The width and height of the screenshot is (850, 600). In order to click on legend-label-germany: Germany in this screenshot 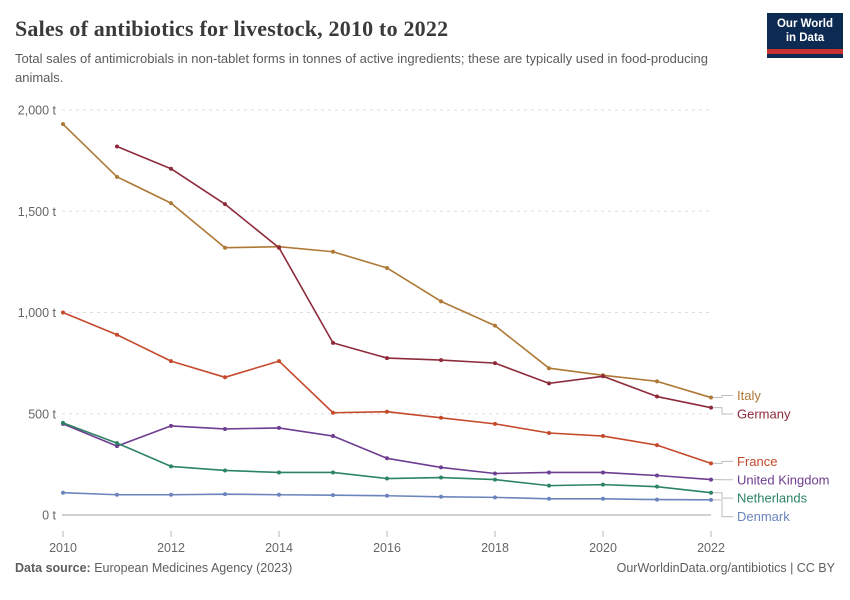, I will do `click(764, 413)`.